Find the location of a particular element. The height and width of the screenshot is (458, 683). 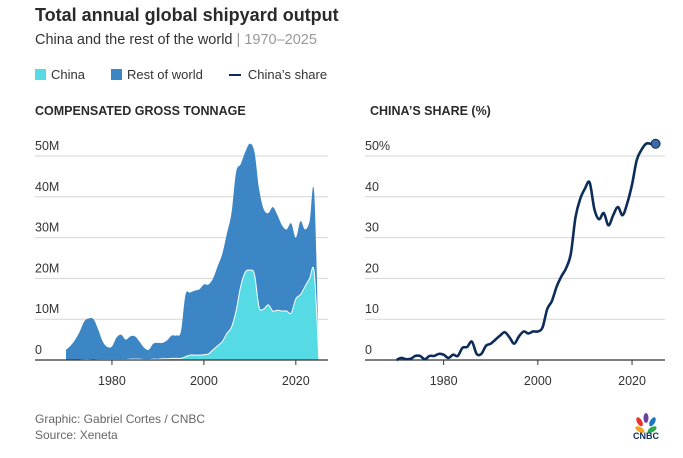

y-tick-label: 50% is located at coordinates (377, 146).